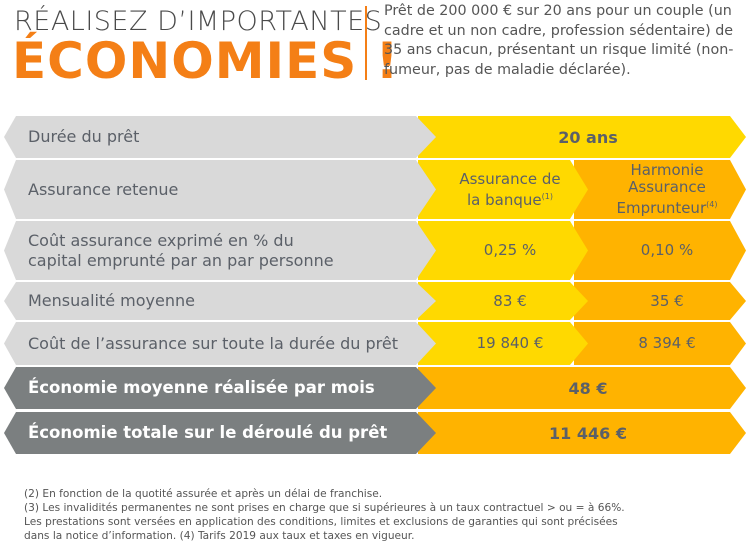 This screenshot has height=548, width=750. Describe the element at coordinates (582, 388) in the screenshot. I see `eco-mois-value: 48 €` at that location.